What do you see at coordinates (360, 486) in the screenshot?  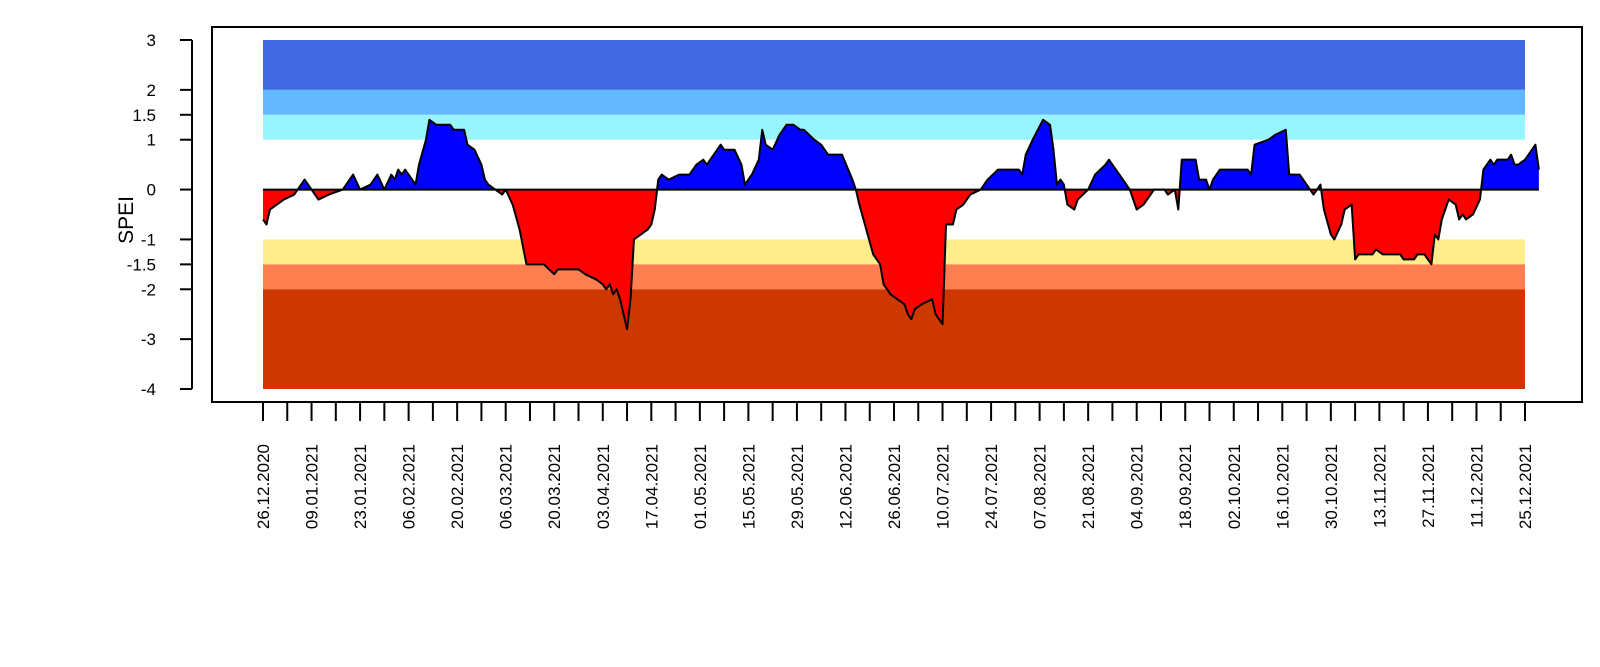 I see `x-tick-label: 23.01.2021` at bounding box center [360, 486].